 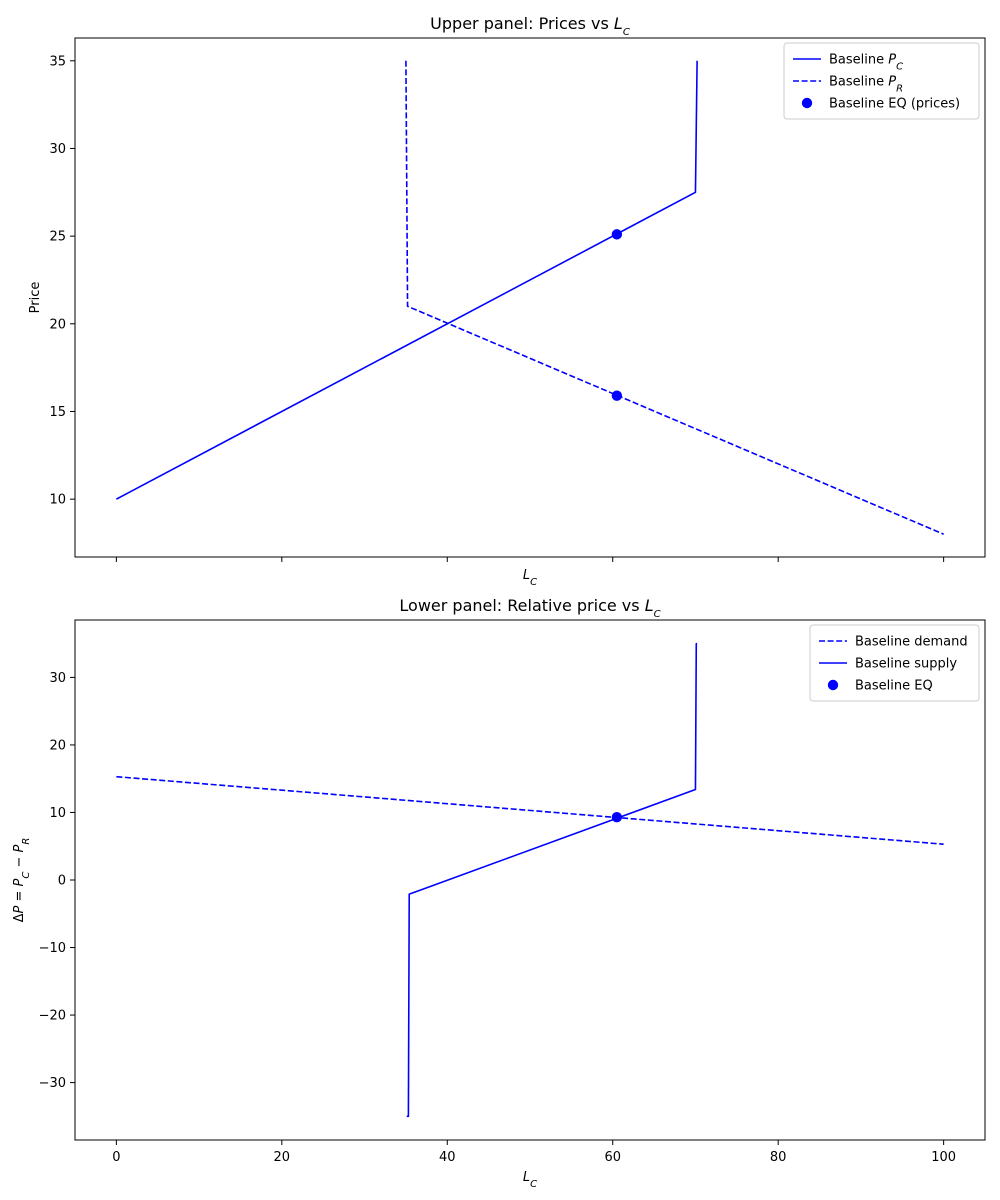 What do you see at coordinates (894, 104) in the screenshot?
I see `legend-label: Baseline EQ (prices)` at bounding box center [894, 104].